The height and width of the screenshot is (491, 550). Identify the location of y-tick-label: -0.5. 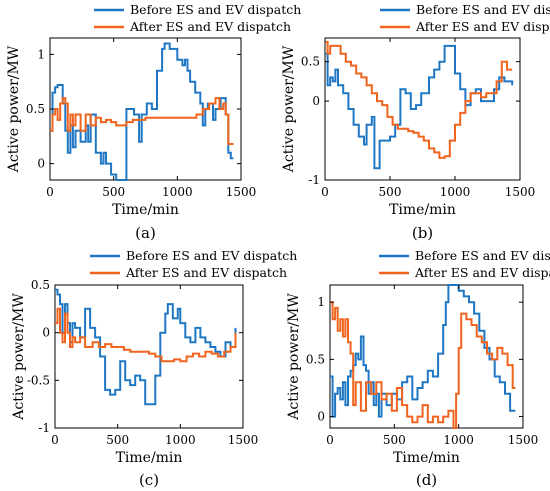
(38, 380).